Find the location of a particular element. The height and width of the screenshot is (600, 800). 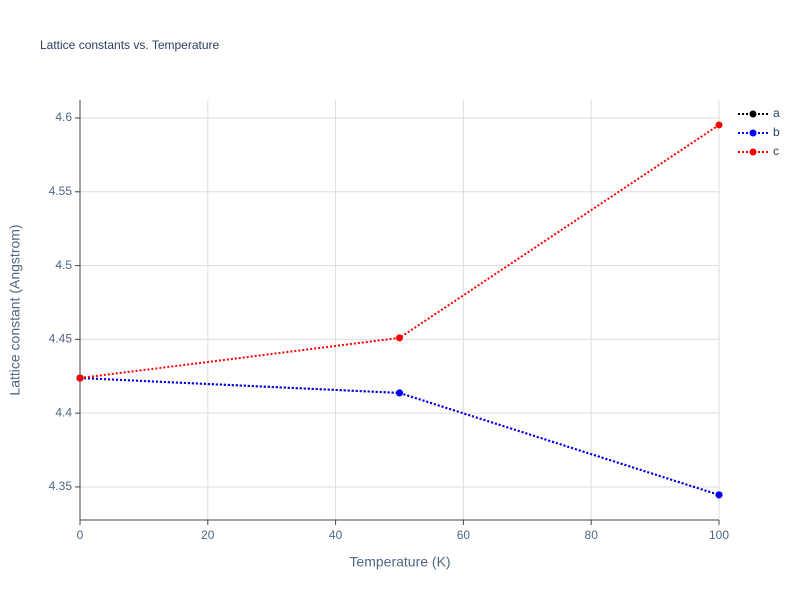

y-axis-label: Lattice constant (Angstrom) is located at coordinates (15, 309).